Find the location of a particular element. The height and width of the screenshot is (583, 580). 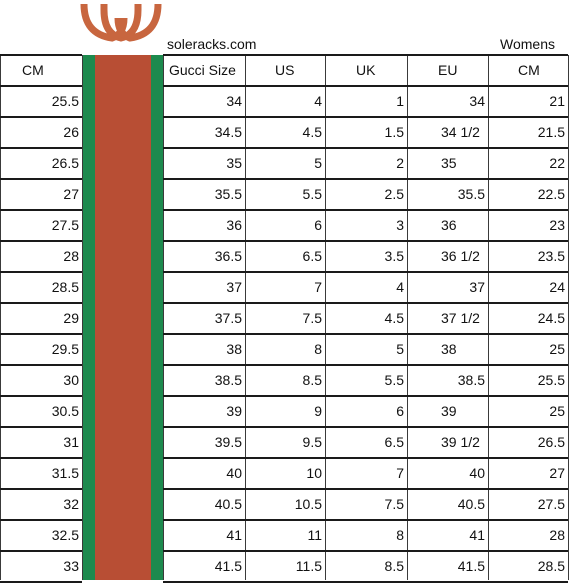

table-cell: 40 is located at coordinates (234, 473).